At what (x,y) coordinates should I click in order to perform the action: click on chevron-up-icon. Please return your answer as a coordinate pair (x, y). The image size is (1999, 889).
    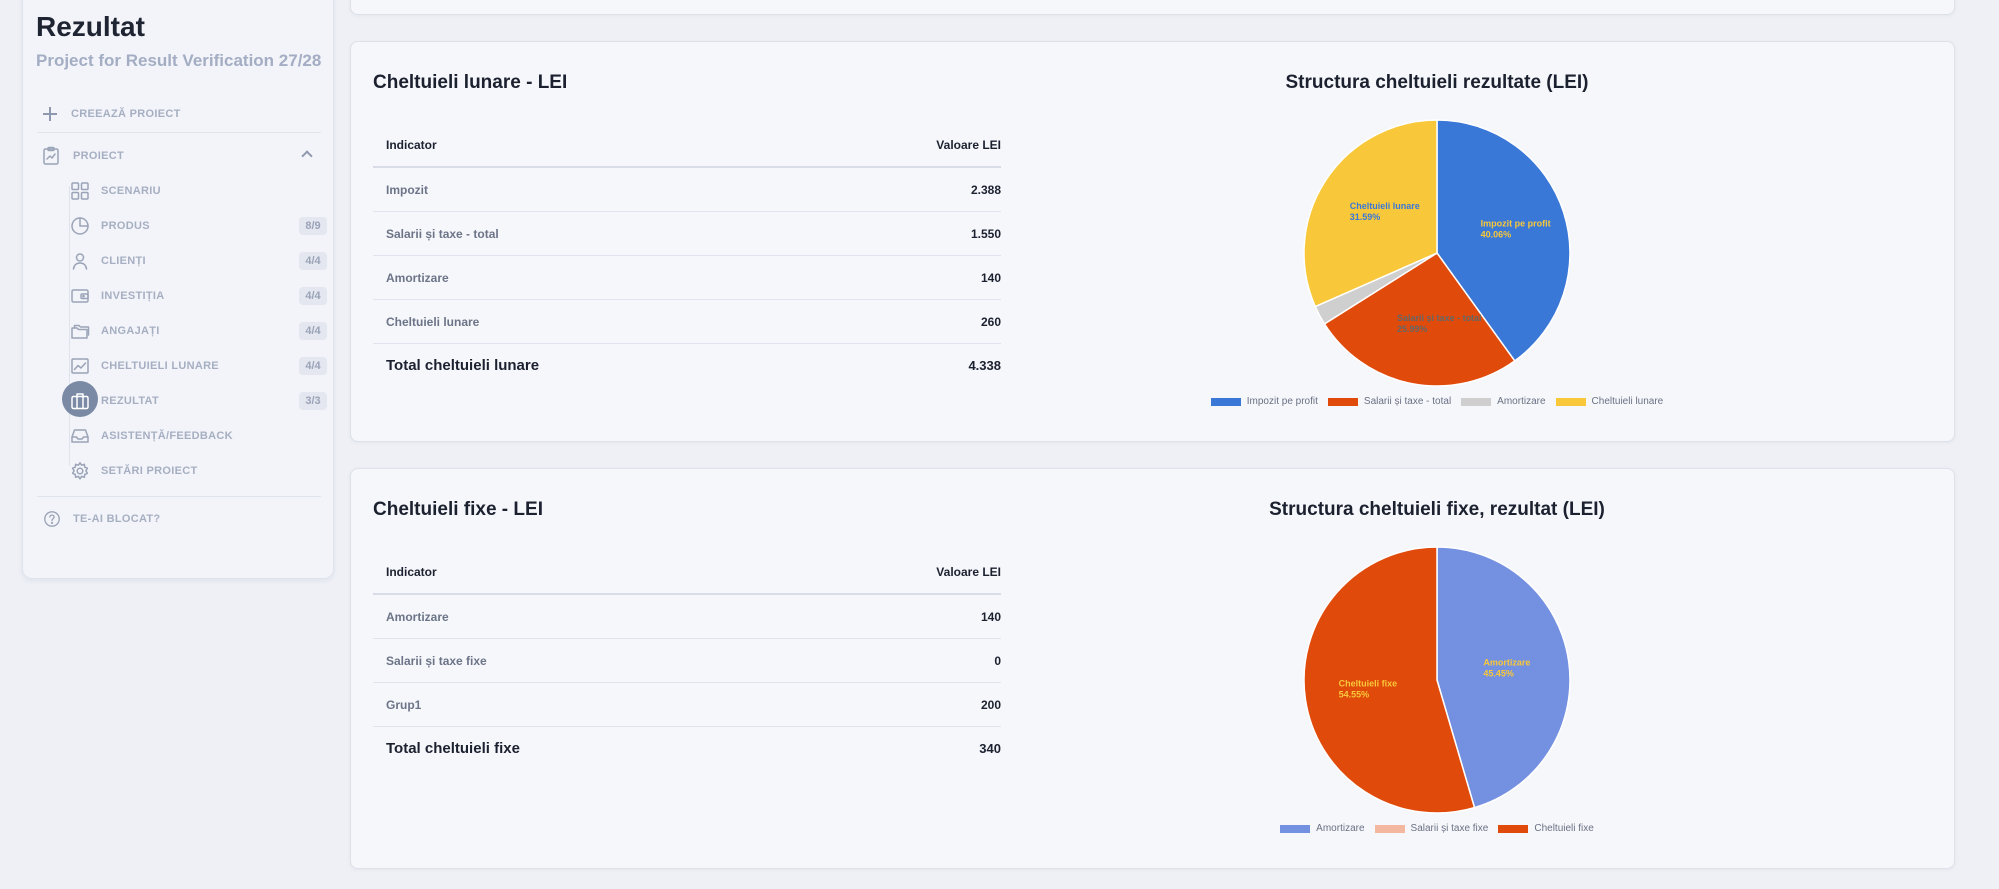
    Looking at the image, I should click on (307, 156).